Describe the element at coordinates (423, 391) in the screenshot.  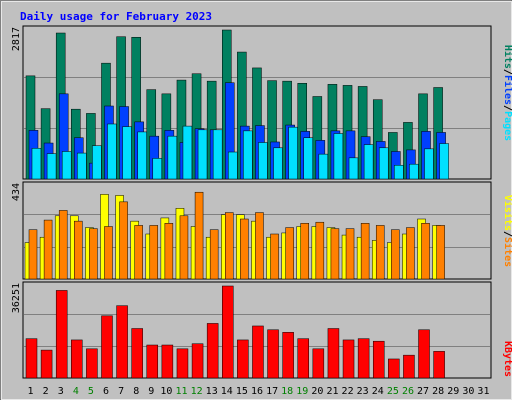
I see `x-tick-label-day-27: 27` at that location.